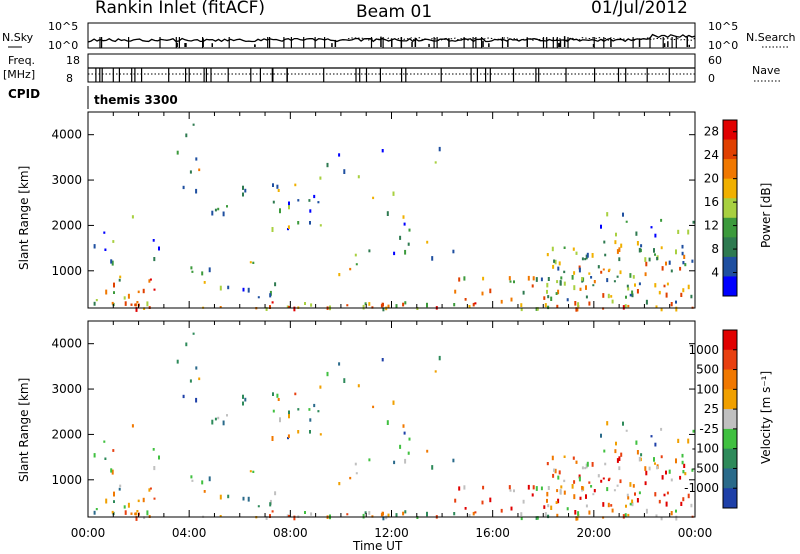  I want to click on freq-tick-bottom: 8, so click(69, 78).